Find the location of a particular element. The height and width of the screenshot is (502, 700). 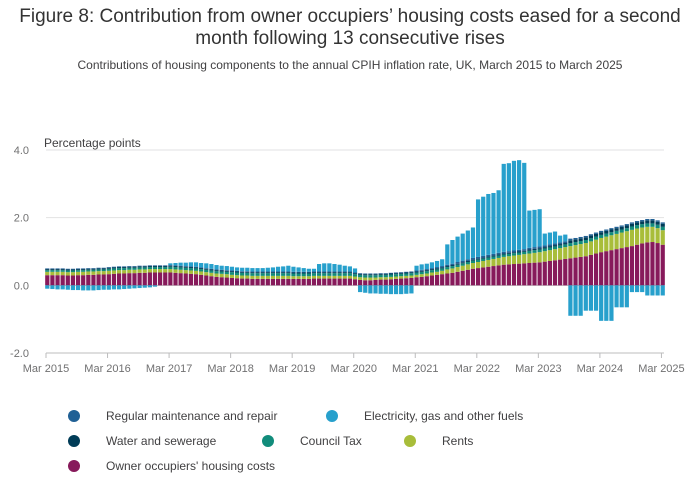

x-tick-label: Mar 2018 is located at coordinates (230, 369).